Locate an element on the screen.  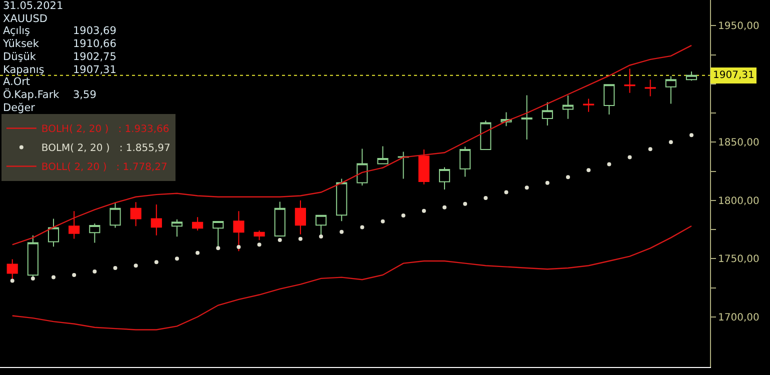
y-tick-label: 1950,00 is located at coordinates (739, 26).